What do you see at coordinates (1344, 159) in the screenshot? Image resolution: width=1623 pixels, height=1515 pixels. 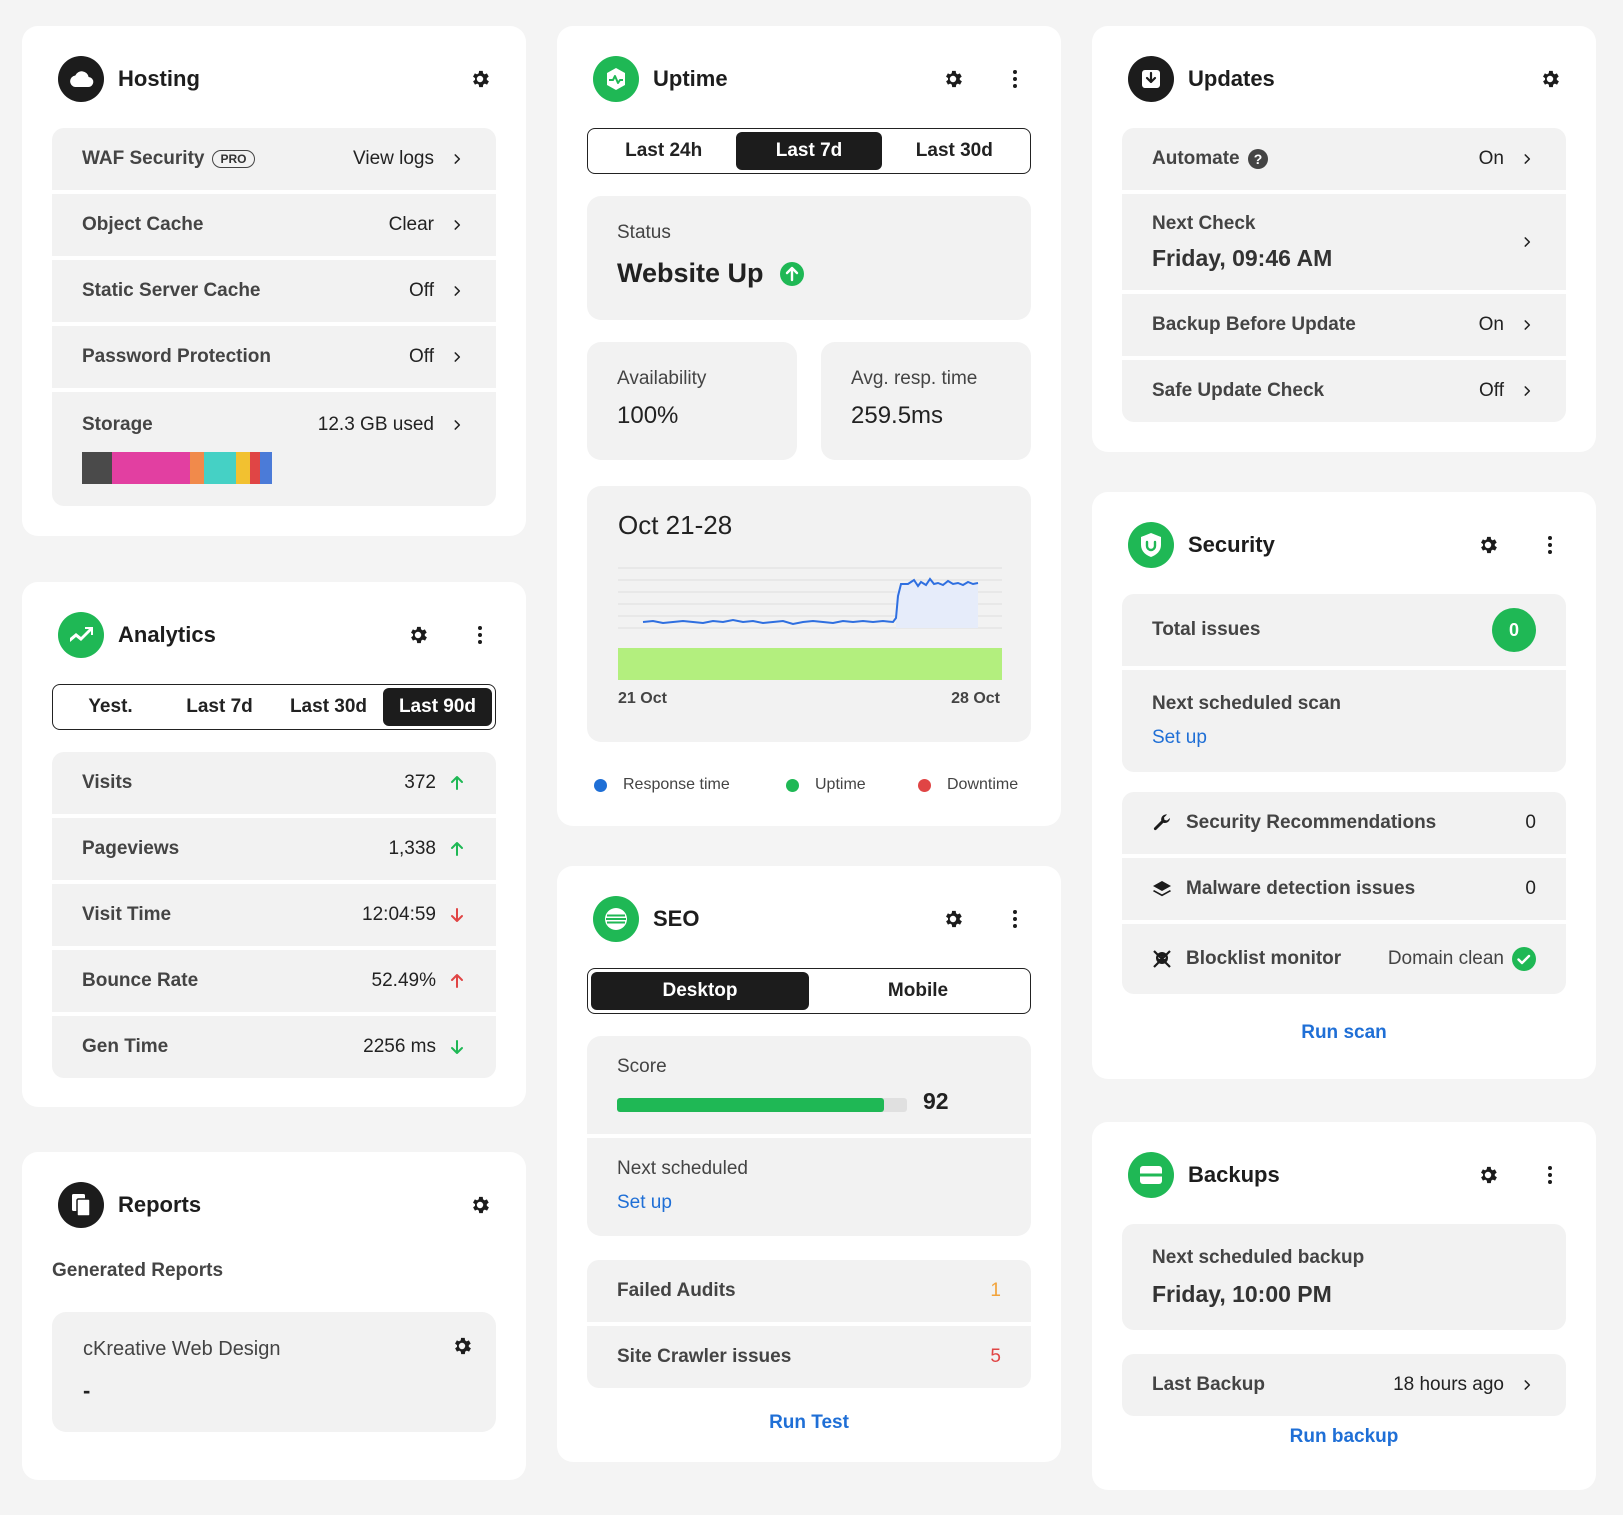 I see `automate-row: Automate ? On` at bounding box center [1344, 159].